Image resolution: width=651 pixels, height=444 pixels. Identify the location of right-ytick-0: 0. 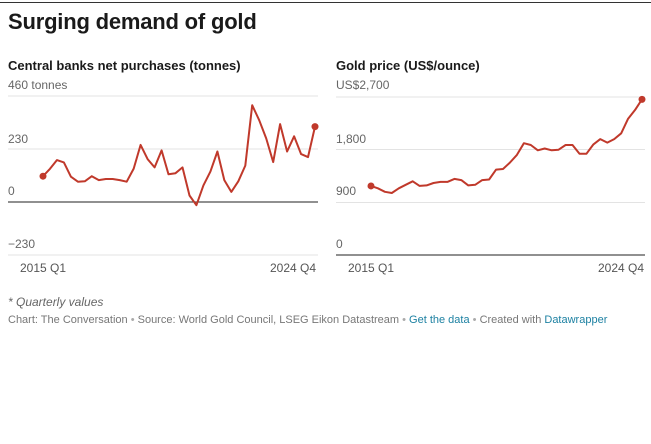
(339, 244).